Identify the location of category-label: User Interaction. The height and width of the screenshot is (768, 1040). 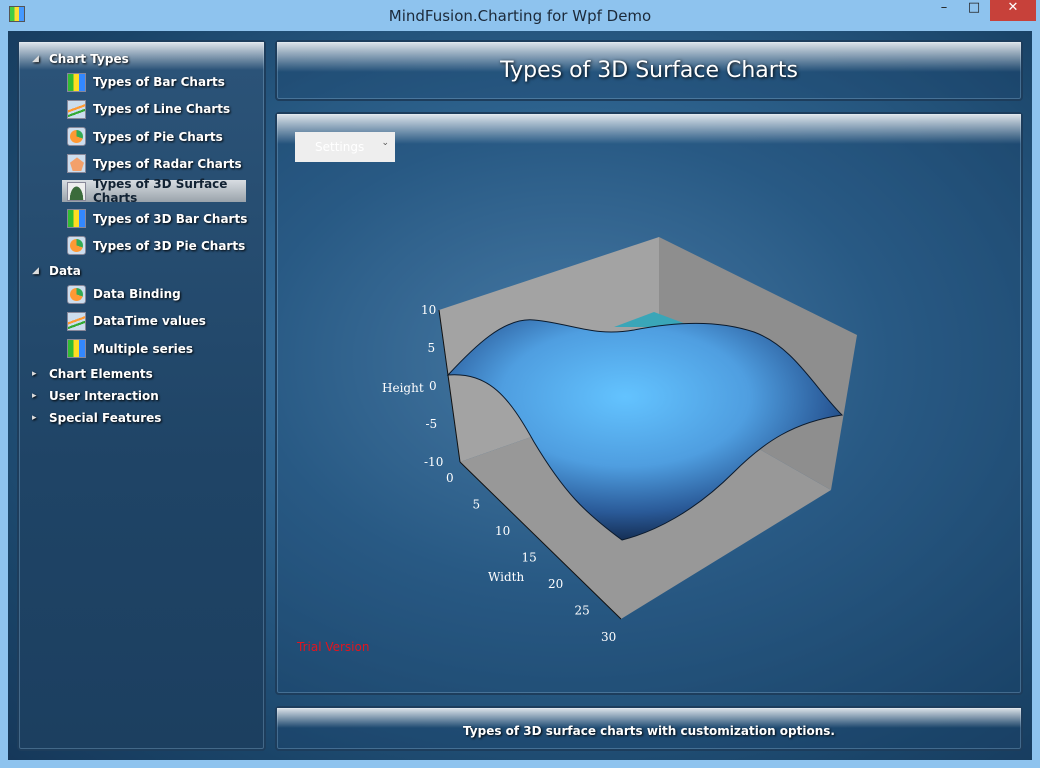
(104, 396).